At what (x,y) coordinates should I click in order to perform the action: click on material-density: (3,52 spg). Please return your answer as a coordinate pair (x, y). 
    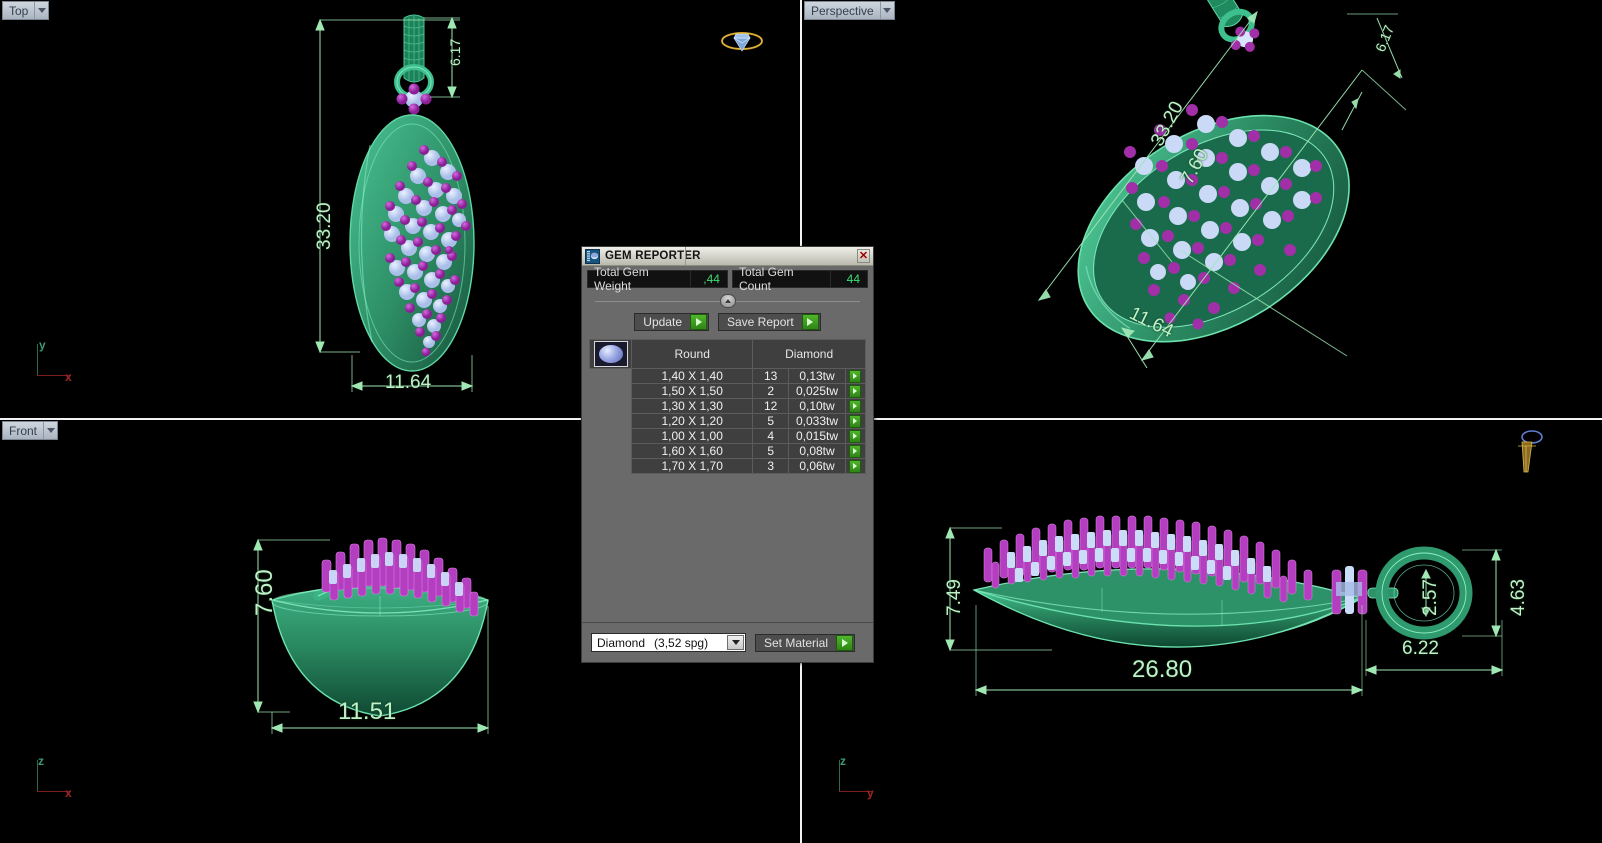
    Looking at the image, I should click on (681, 642).